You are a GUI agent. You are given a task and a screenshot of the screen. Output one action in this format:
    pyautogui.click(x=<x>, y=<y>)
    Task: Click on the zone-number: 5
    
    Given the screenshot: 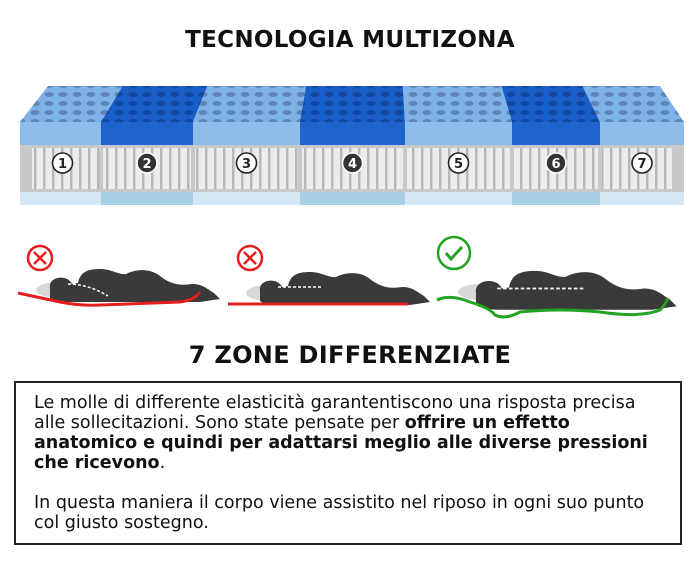 What is the action you would take?
    pyautogui.click(x=458, y=164)
    